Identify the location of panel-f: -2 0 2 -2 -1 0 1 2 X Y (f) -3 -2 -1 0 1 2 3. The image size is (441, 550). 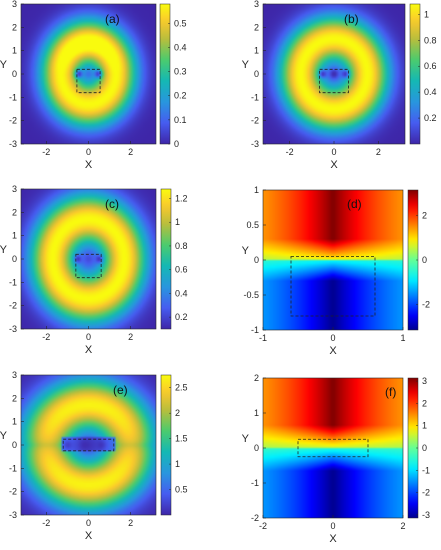
(336, 459).